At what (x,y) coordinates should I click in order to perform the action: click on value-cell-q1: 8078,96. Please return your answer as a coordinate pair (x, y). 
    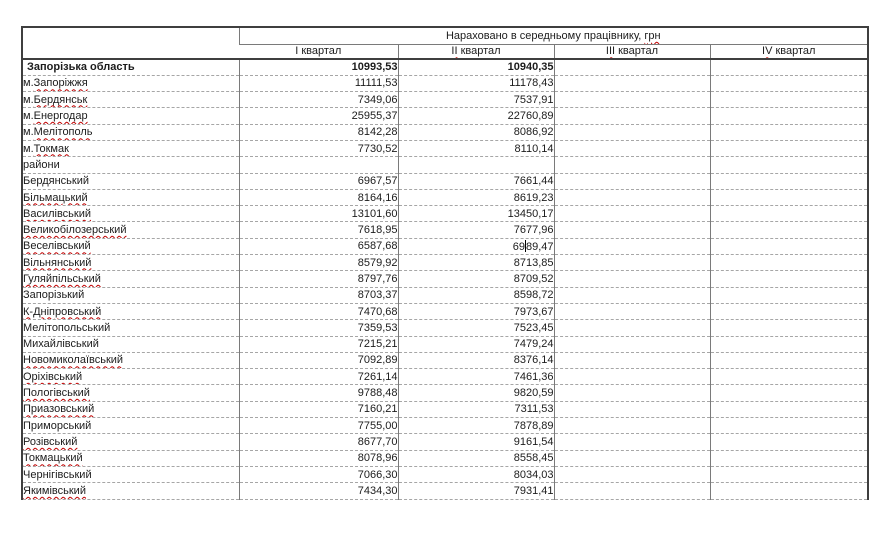
    Looking at the image, I should click on (318, 458).